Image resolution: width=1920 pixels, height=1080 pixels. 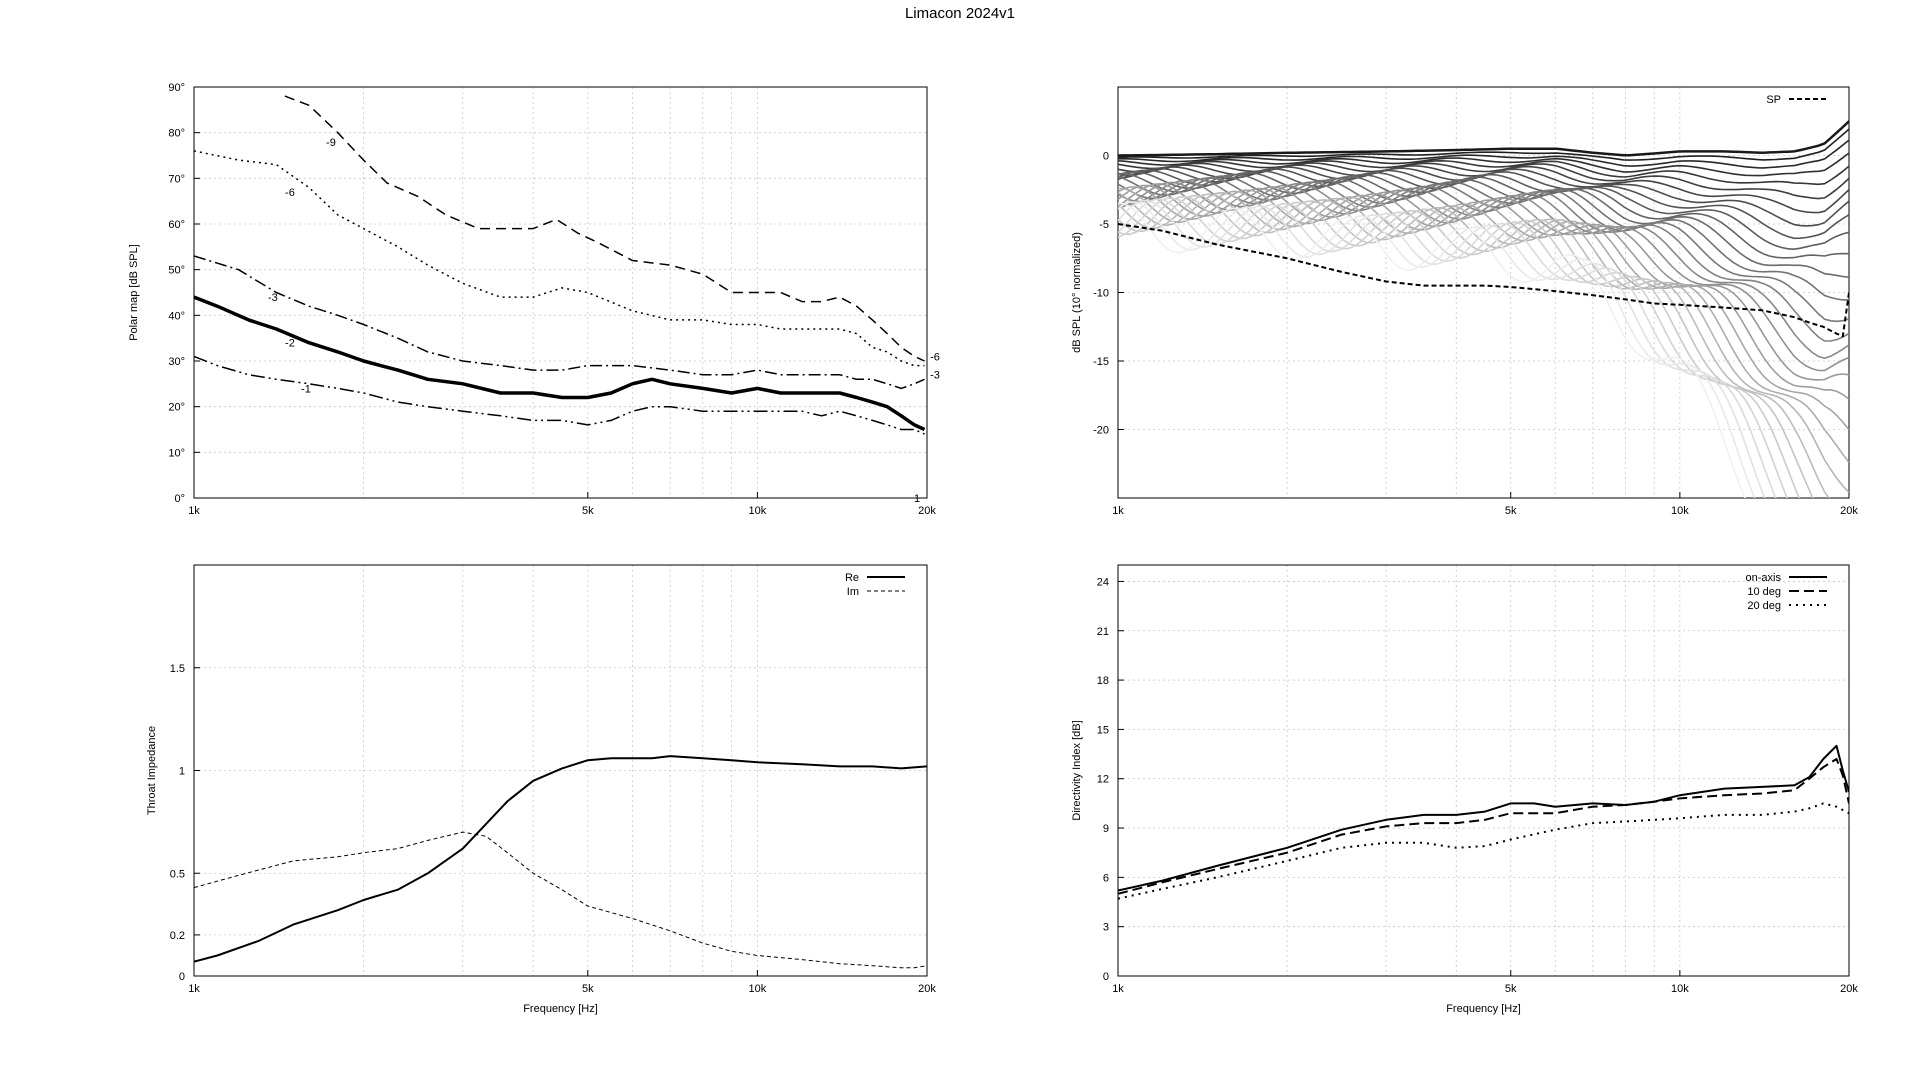 What do you see at coordinates (176, 453) in the screenshot?
I see `y-tick-label: 10°` at bounding box center [176, 453].